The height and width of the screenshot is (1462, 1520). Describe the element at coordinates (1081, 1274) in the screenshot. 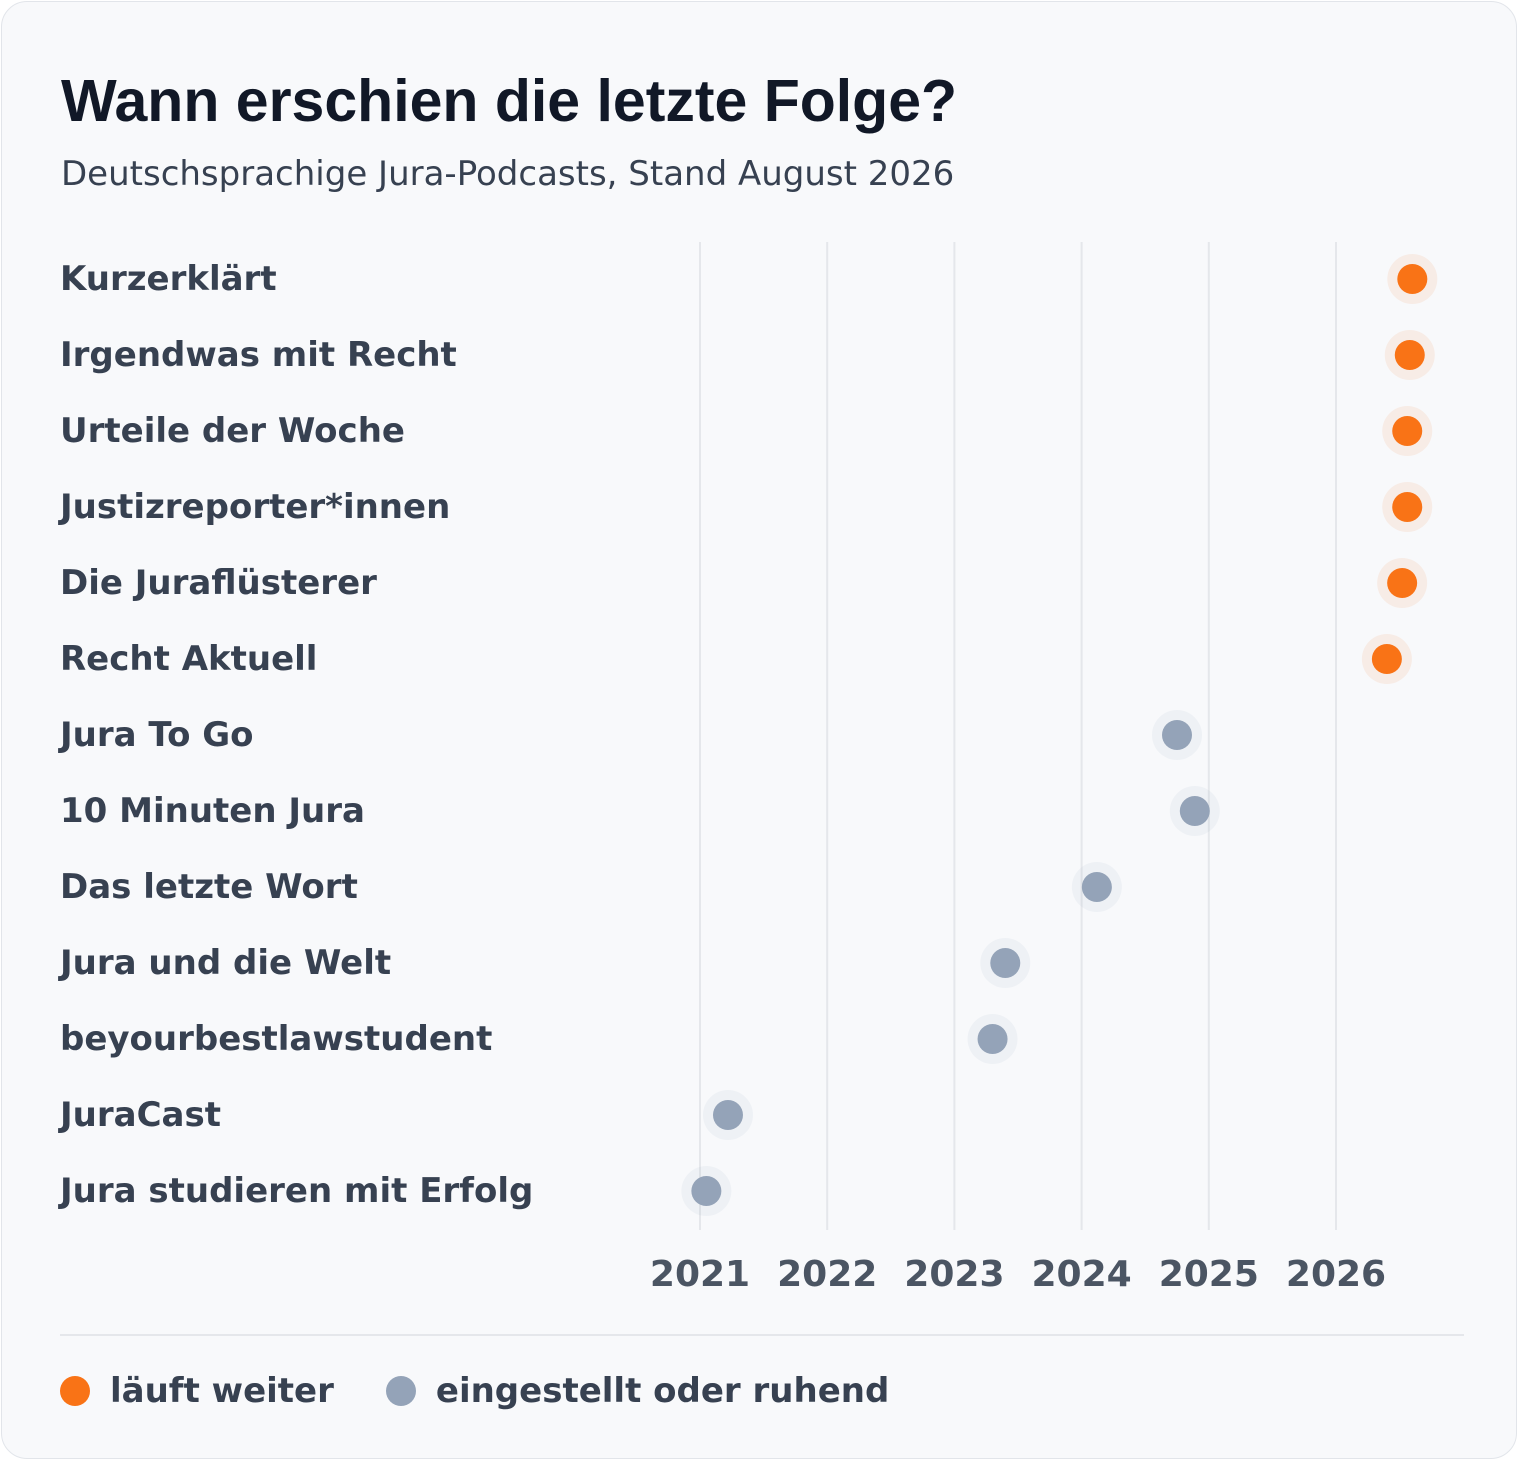

I see `x-tick-label-2024: 2024` at that location.